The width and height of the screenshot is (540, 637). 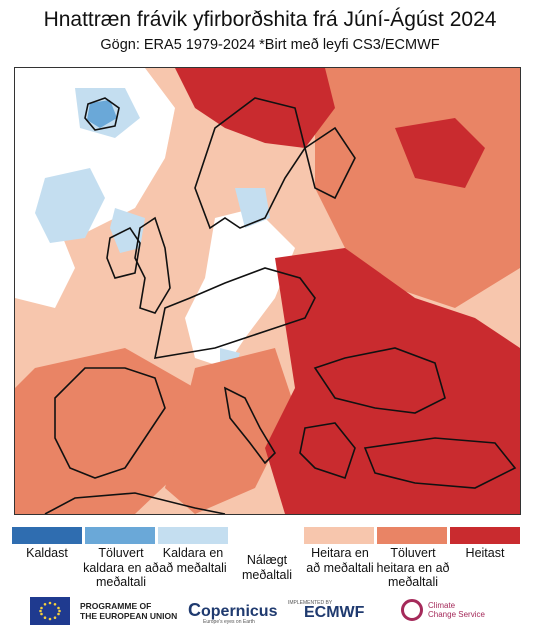 What do you see at coordinates (413, 567) in the screenshot?
I see `legend-label-much-warmer: Töluvert heitara en að meðaltali` at bounding box center [413, 567].